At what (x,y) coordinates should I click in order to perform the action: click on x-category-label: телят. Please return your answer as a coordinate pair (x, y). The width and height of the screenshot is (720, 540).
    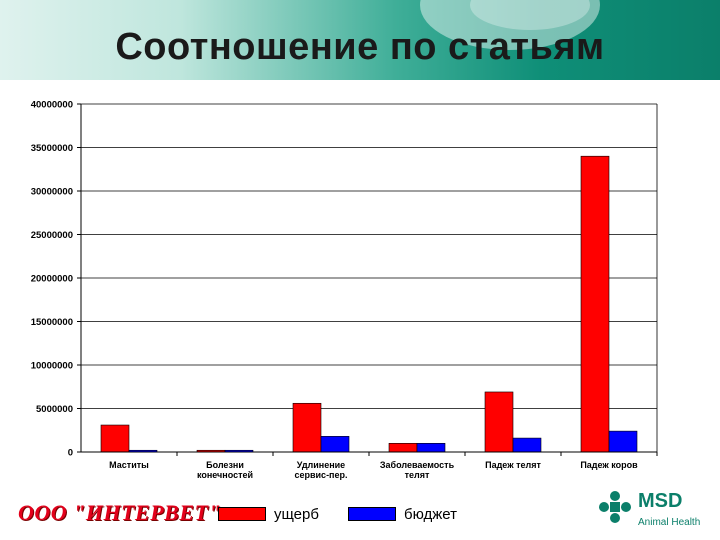
    Looking at the image, I should click on (417, 475).